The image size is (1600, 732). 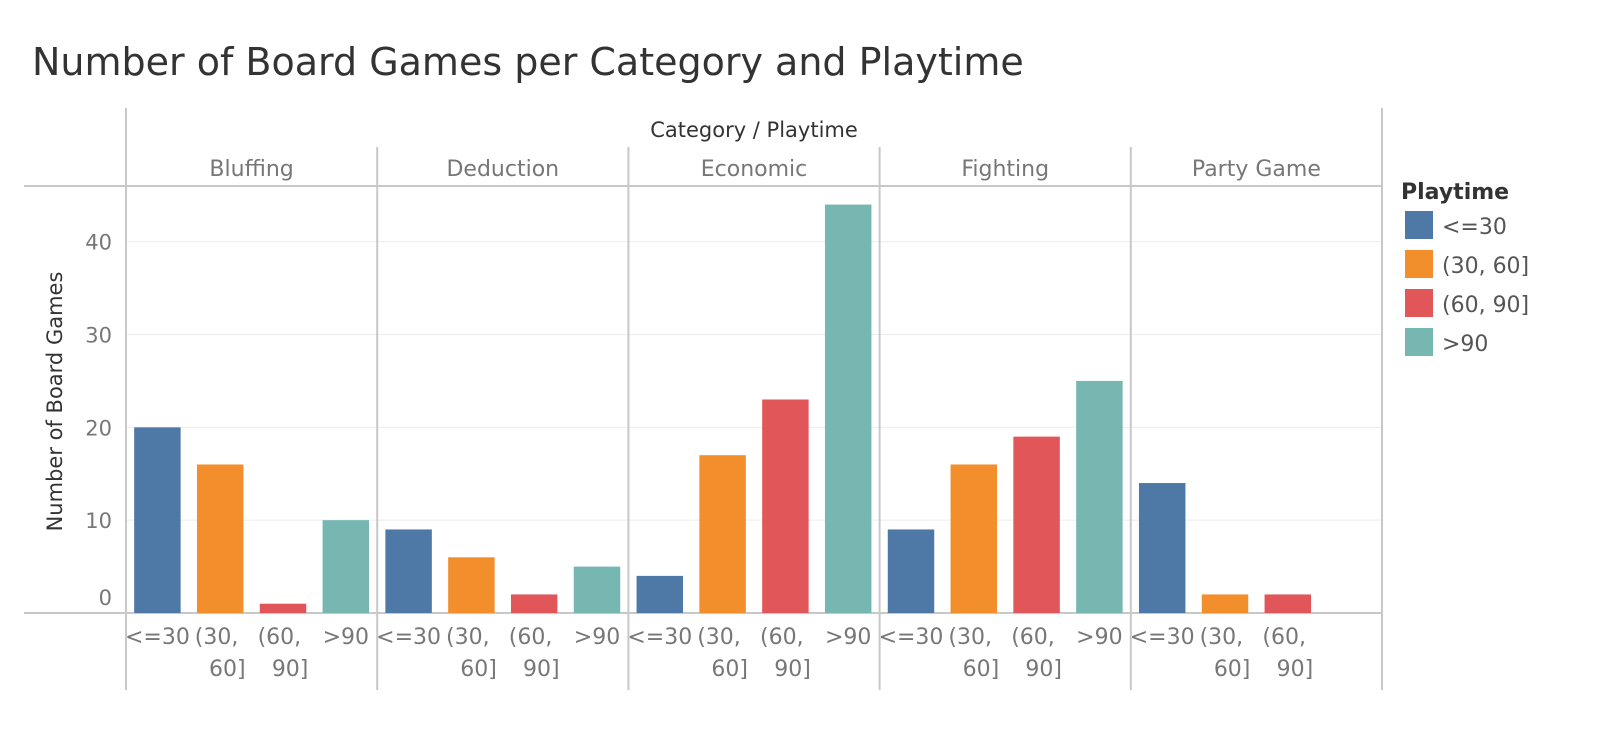 What do you see at coordinates (1256, 169) in the screenshot?
I see `category-label: Party Game` at bounding box center [1256, 169].